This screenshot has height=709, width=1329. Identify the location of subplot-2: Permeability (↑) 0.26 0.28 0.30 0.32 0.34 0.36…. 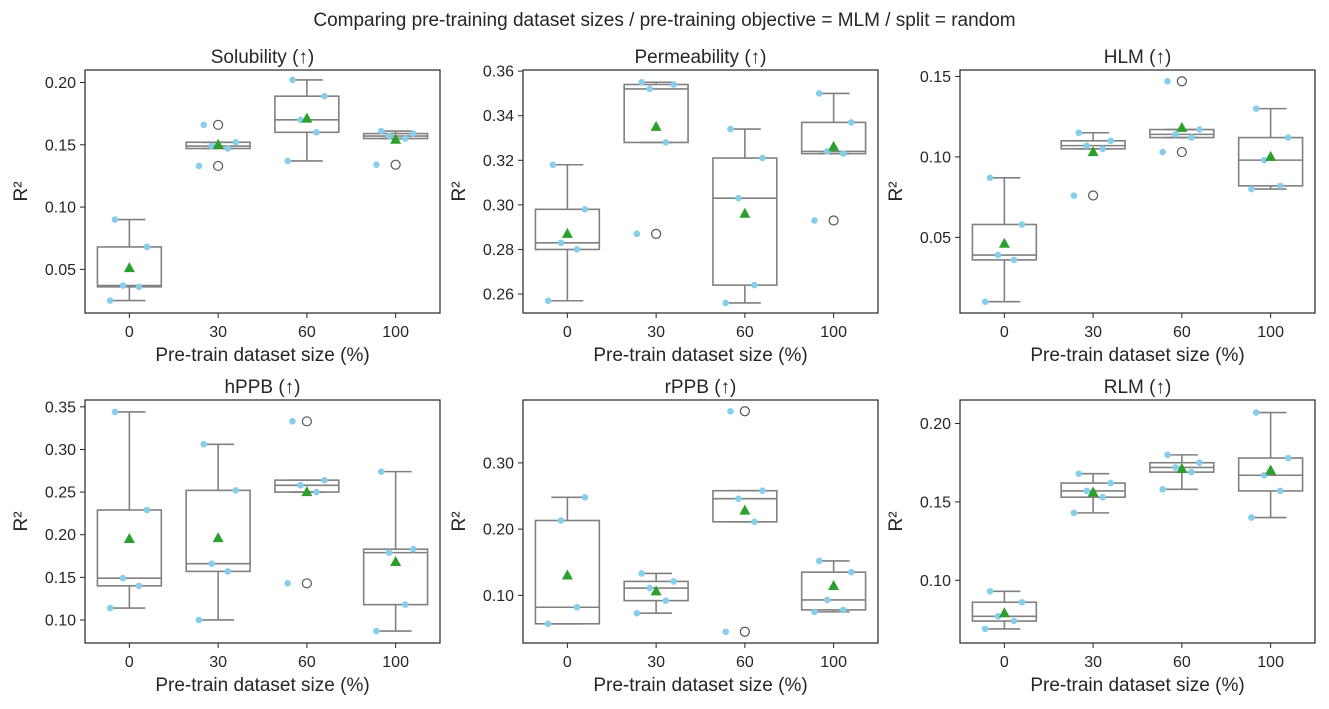
(664, 206).